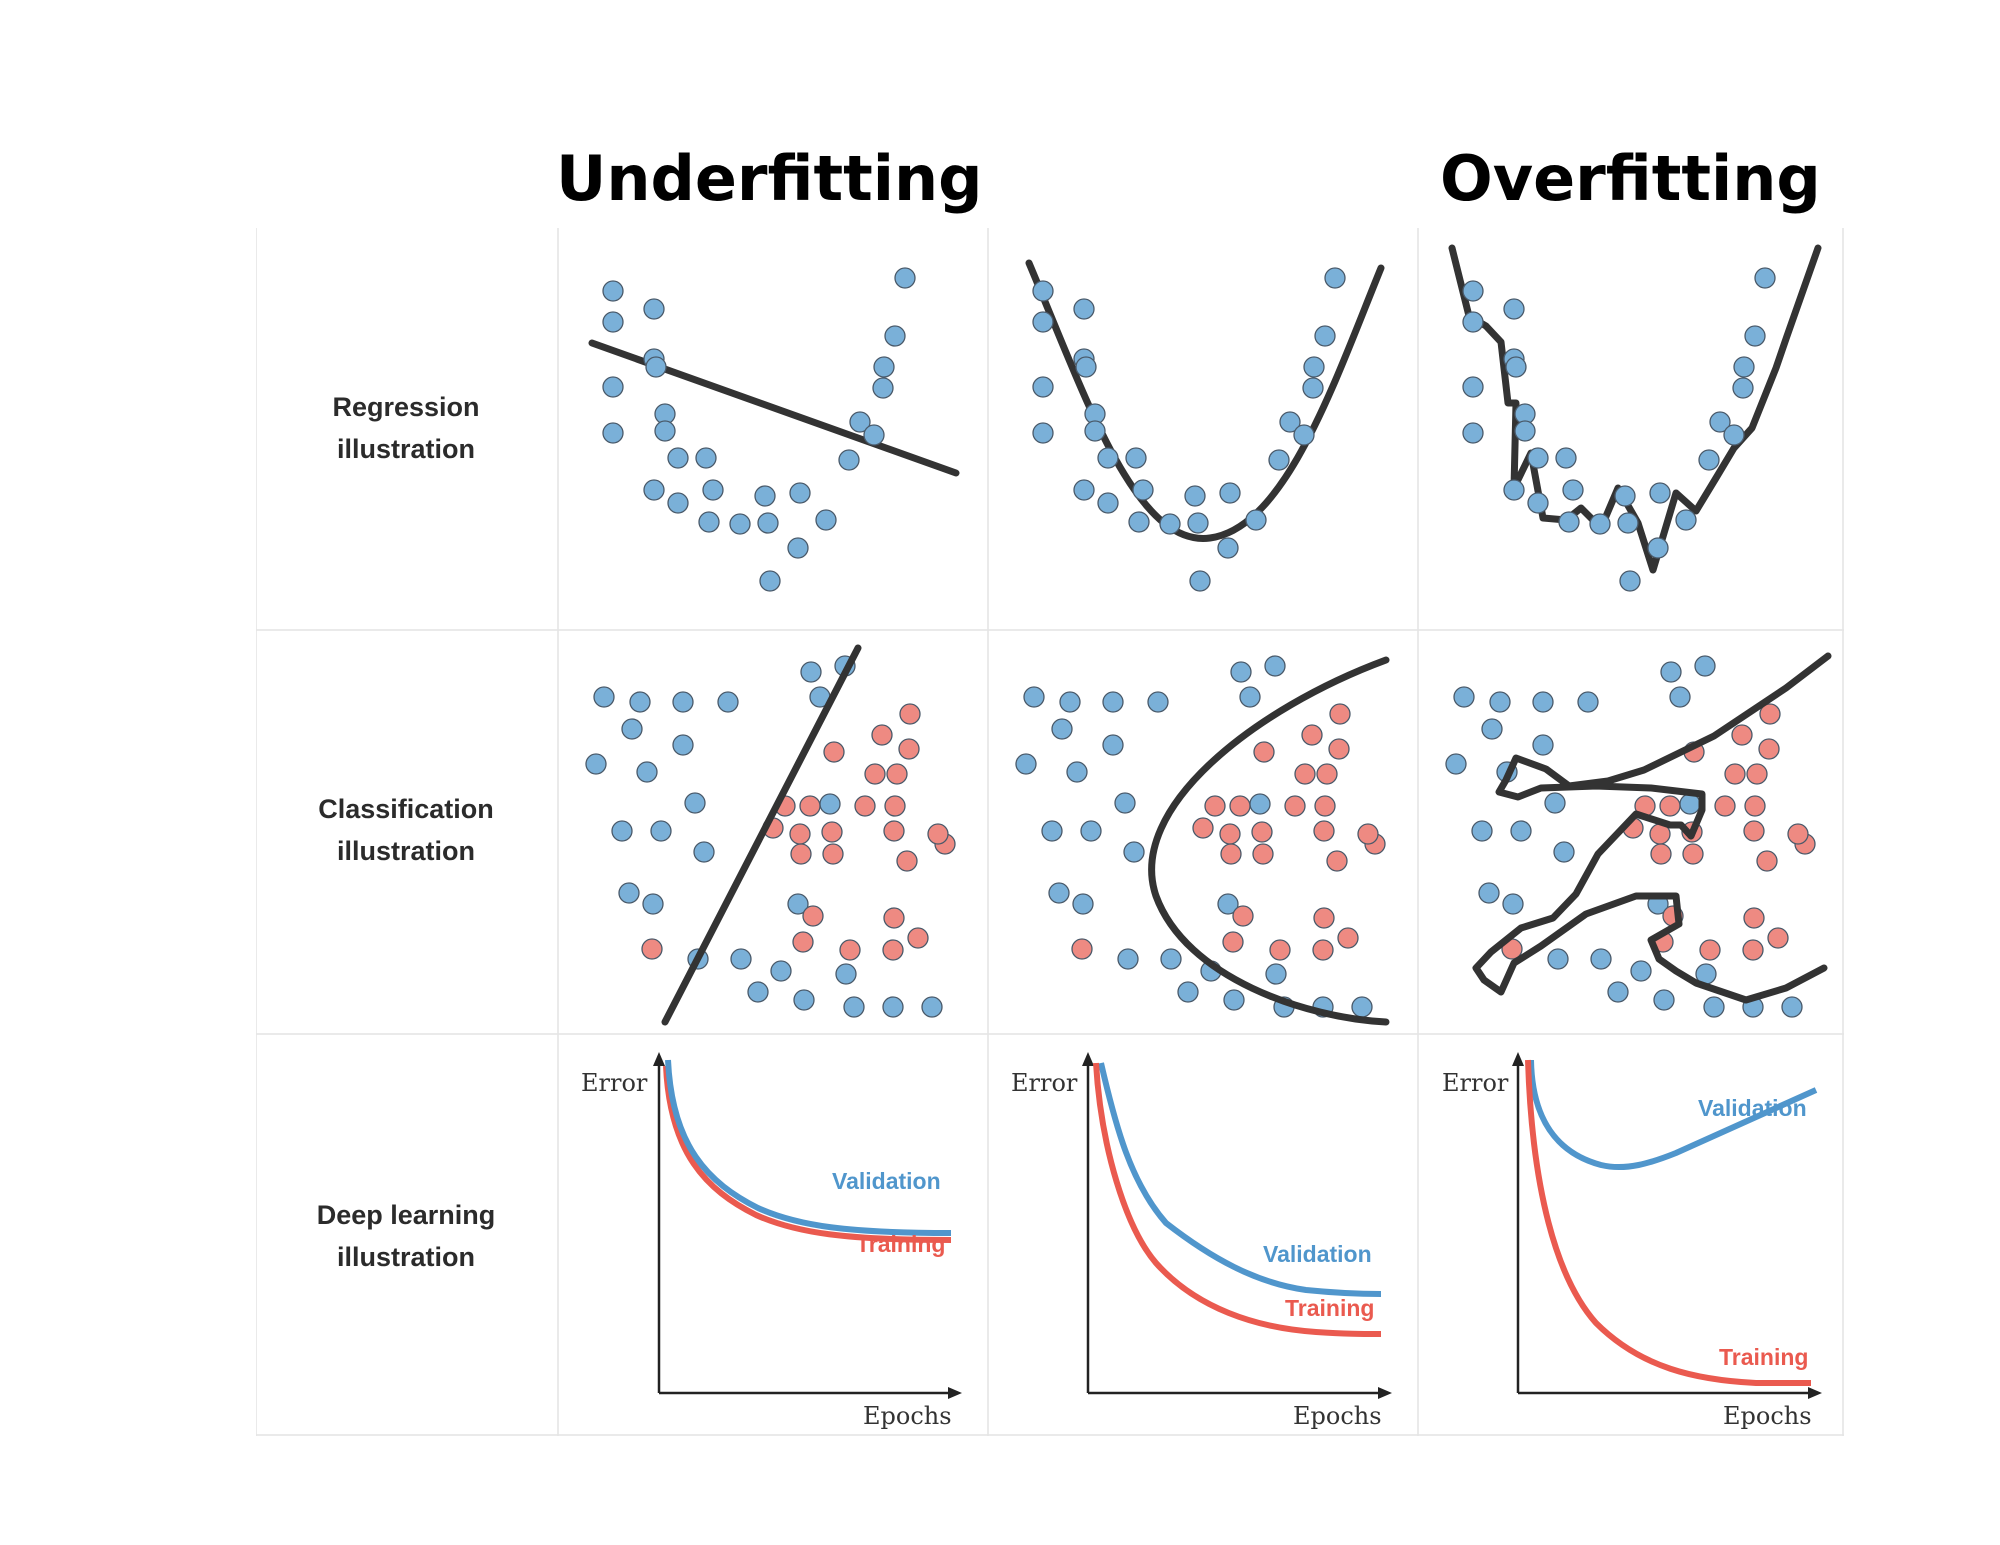  Describe the element at coordinates (1475, 1083) in the screenshot. I see `y-axis-label: Error` at that location.